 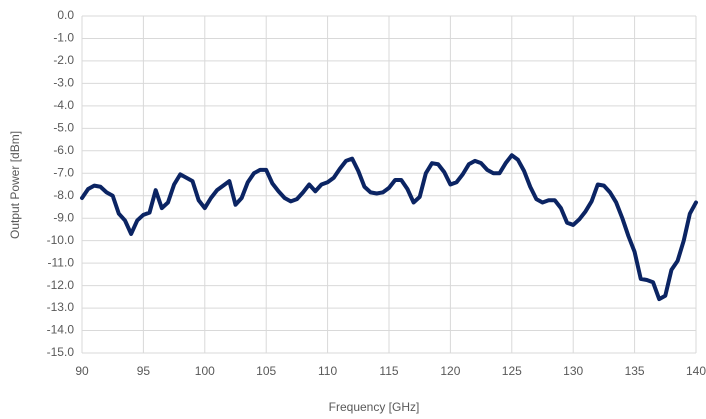 I want to click on y-tick-label: -10.0, so click(x=61, y=240).